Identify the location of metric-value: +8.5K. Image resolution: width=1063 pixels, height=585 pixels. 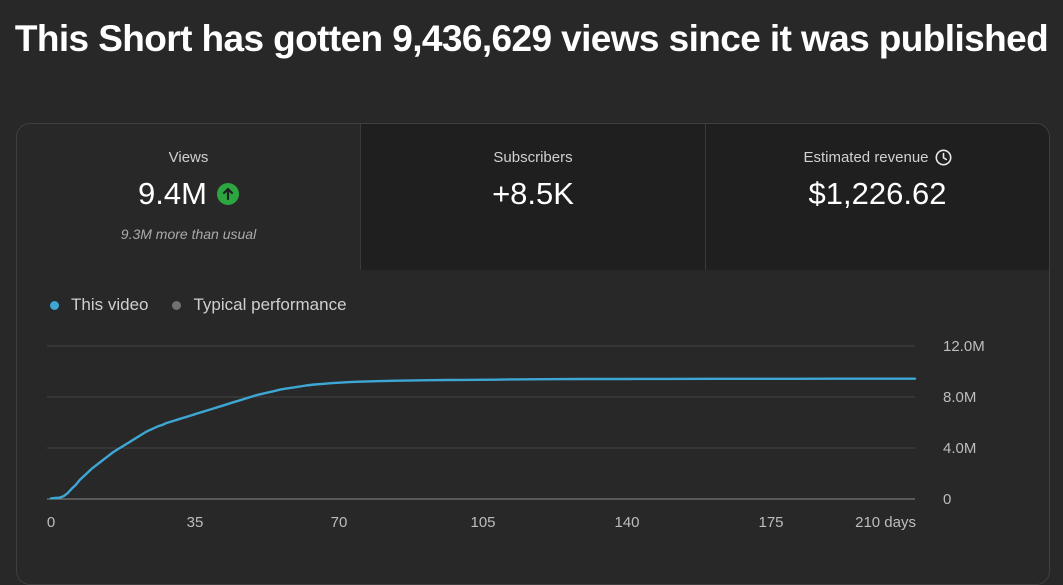
(533, 194).